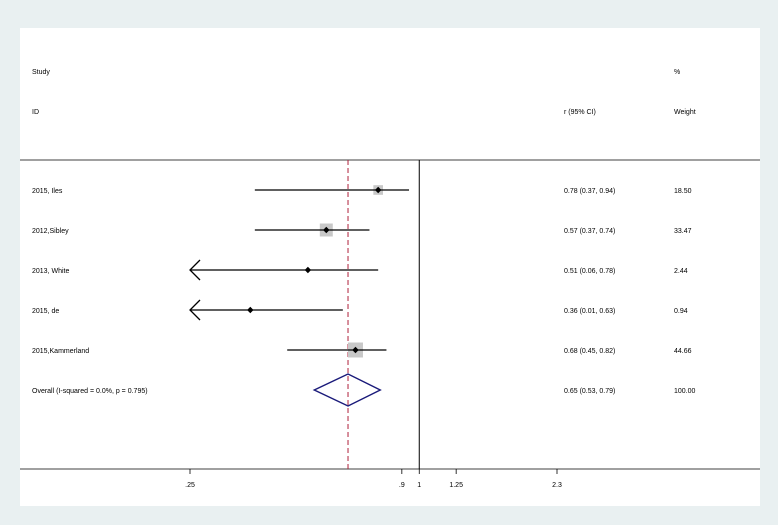 This screenshot has height=525, width=778. Describe the element at coordinates (589, 351) in the screenshot. I see `study-estimate: 0.68 (0.45, 0.82)` at that location.